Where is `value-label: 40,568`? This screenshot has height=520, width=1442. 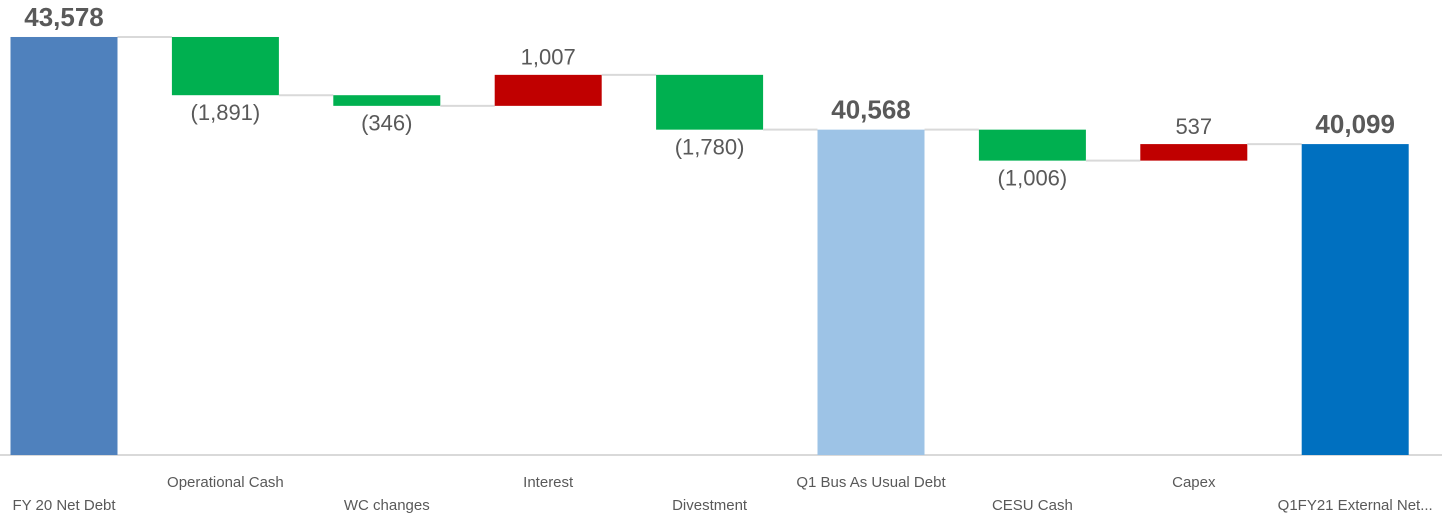 value-label: 40,568 is located at coordinates (871, 110).